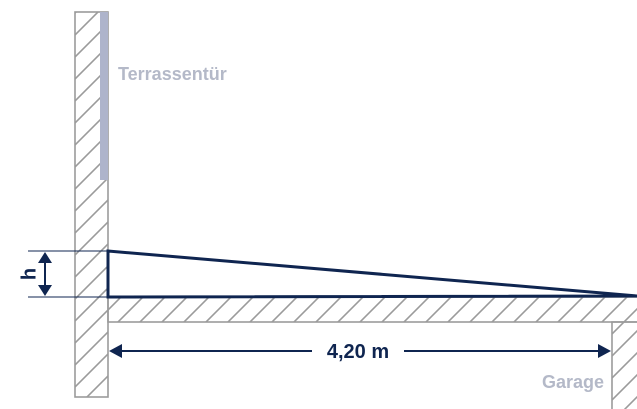 This screenshot has height=409, width=637. Describe the element at coordinates (45, 257) in the screenshot. I see `height-arrow-up` at that location.